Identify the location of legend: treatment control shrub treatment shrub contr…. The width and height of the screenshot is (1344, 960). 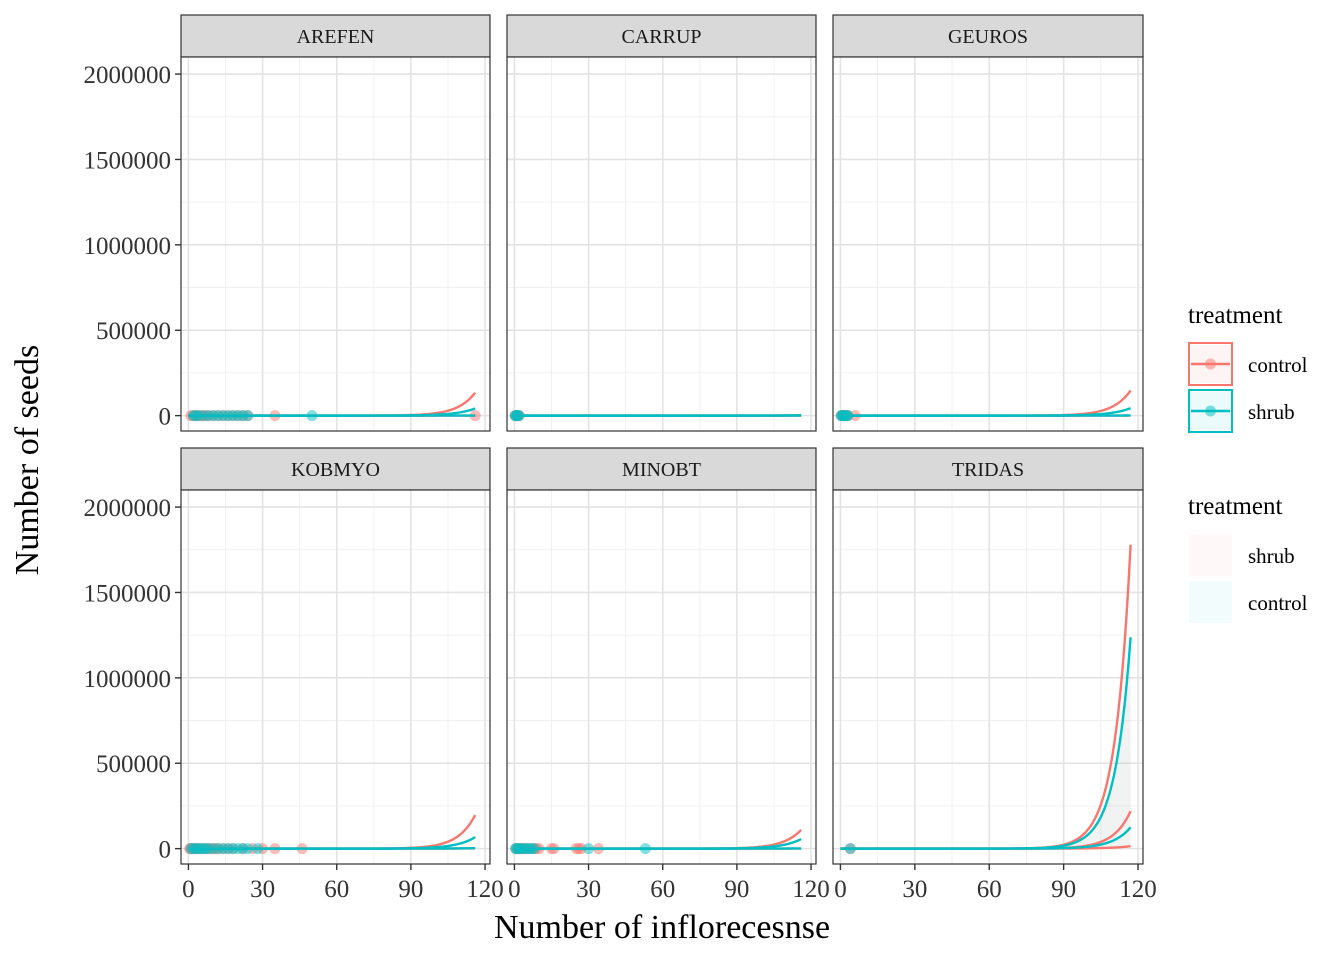
(1248, 462).